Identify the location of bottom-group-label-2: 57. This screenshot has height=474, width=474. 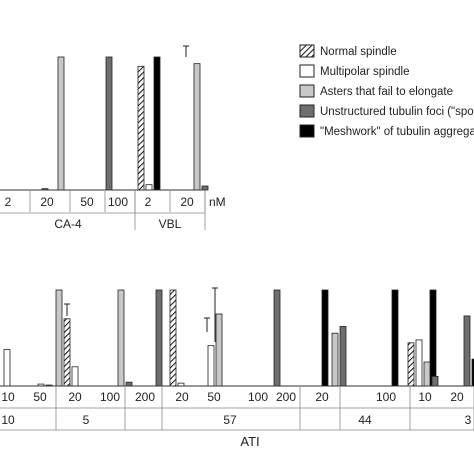
(230, 420).